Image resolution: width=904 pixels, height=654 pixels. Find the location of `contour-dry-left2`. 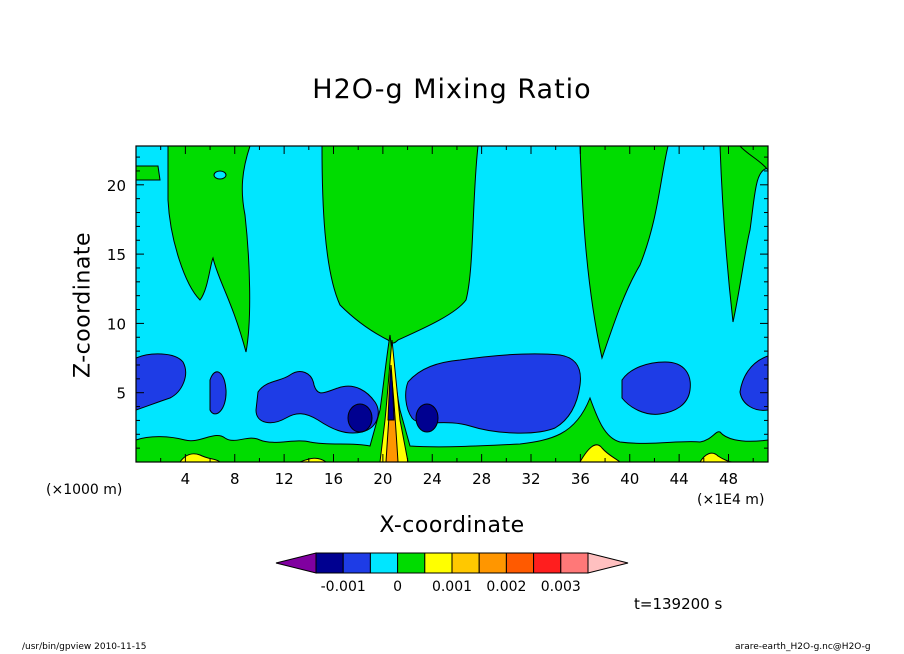

contour-dry-left2 is located at coordinates (218, 393).